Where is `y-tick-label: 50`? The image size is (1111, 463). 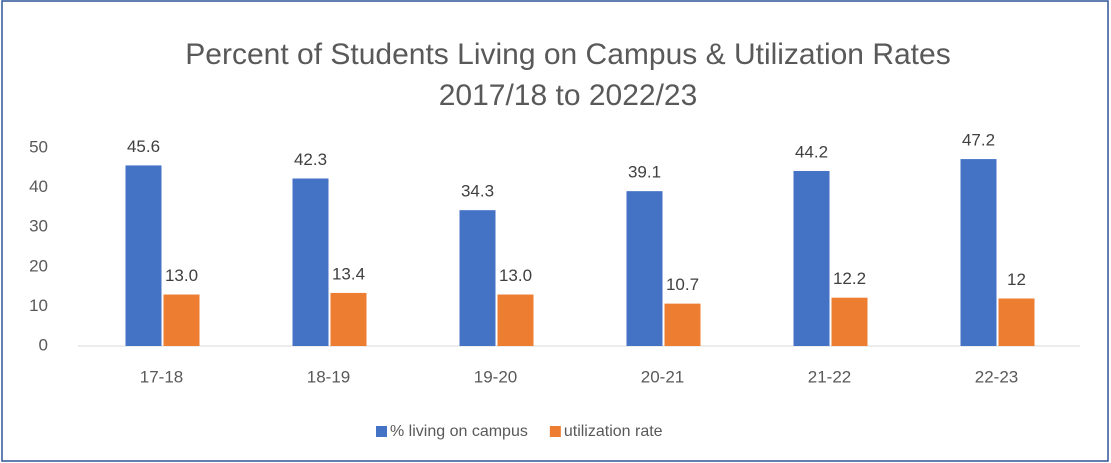 y-tick-label: 50 is located at coordinates (38, 146).